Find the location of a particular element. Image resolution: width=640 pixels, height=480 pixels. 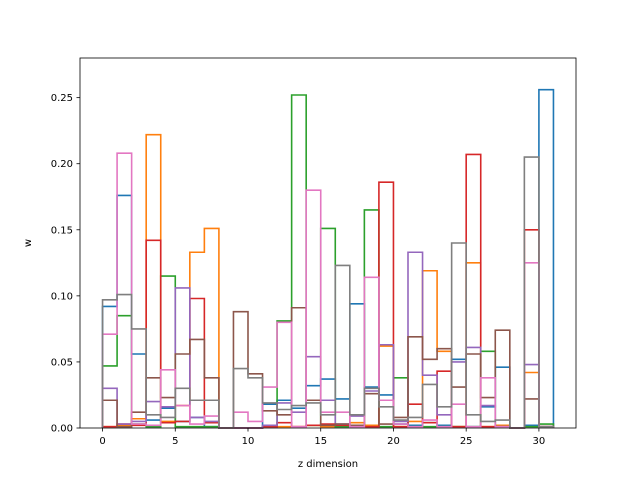

x-axis-label: z dimension is located at coordinates (328, 464).